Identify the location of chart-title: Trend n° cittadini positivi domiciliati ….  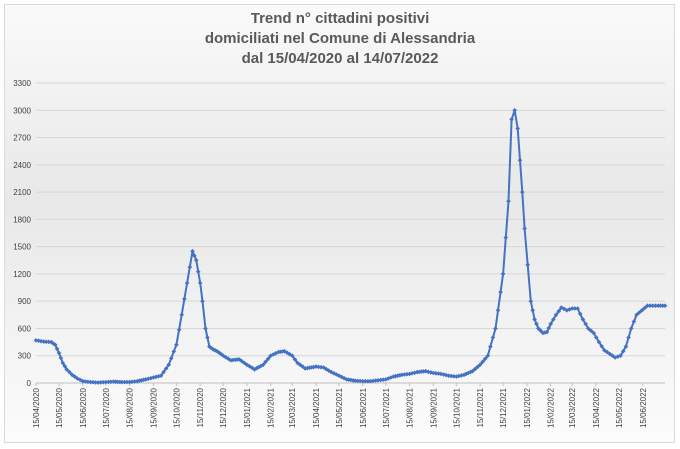
(340, 39).